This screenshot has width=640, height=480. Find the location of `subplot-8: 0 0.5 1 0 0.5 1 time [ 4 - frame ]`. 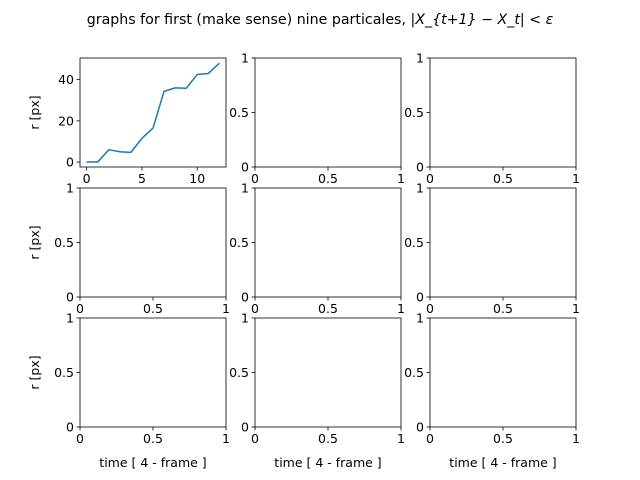

subplot-8: 0 0.5 1 0 0.5 1 time [ 4 - frame ] is located at coordinates (317, 391).